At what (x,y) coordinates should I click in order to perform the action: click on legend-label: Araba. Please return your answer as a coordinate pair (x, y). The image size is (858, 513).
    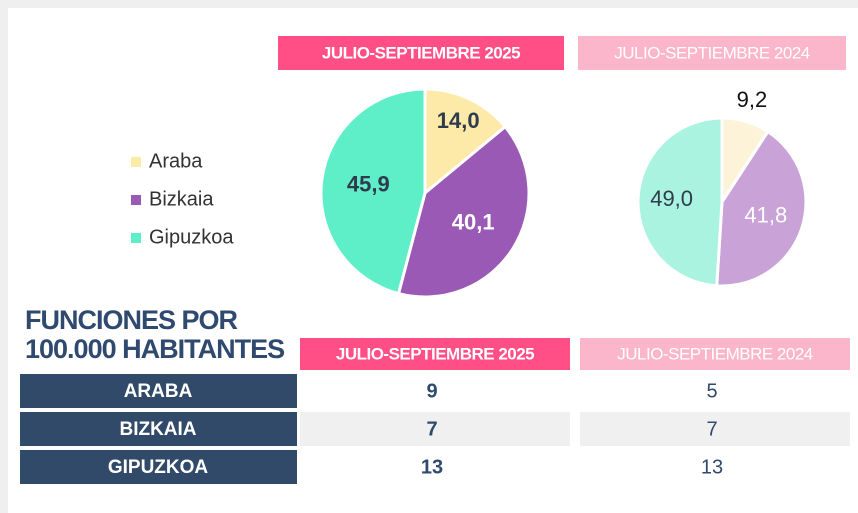
    Looking at the image, I should click on (176, 161).